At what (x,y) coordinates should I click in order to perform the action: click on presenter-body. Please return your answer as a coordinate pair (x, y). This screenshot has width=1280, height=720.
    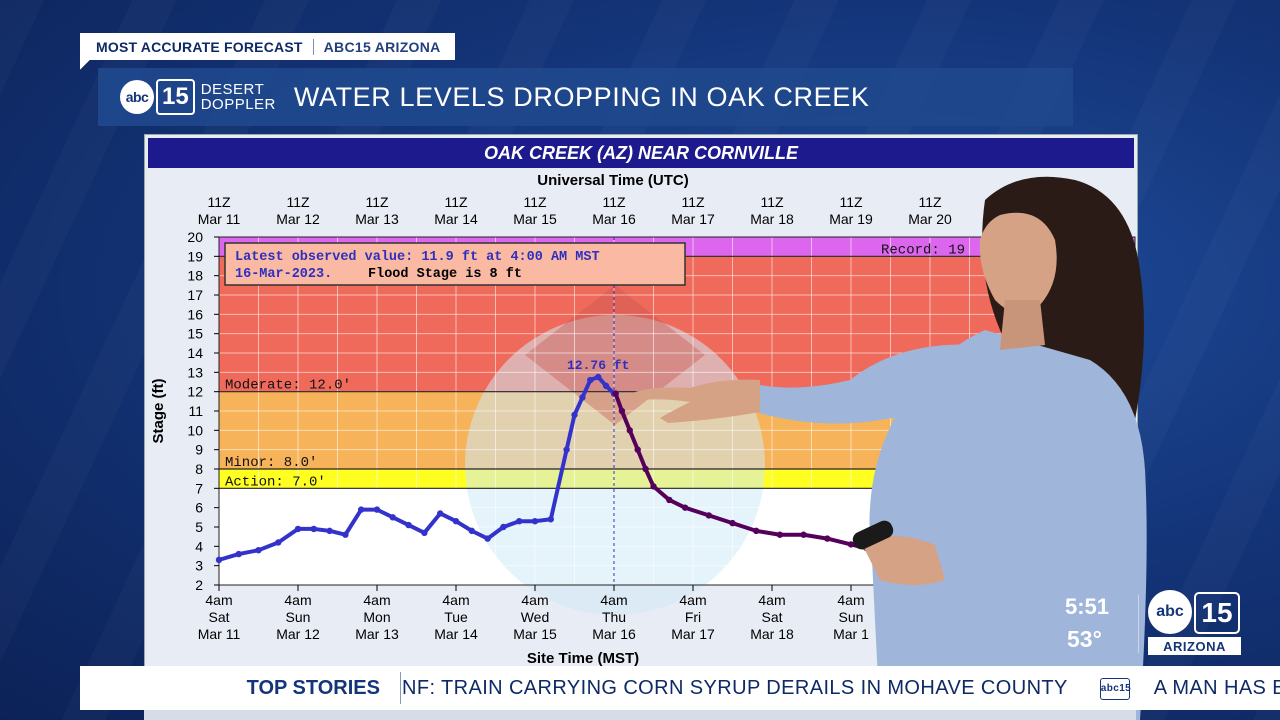
    Looking at the image, I should click on (1008, 525).